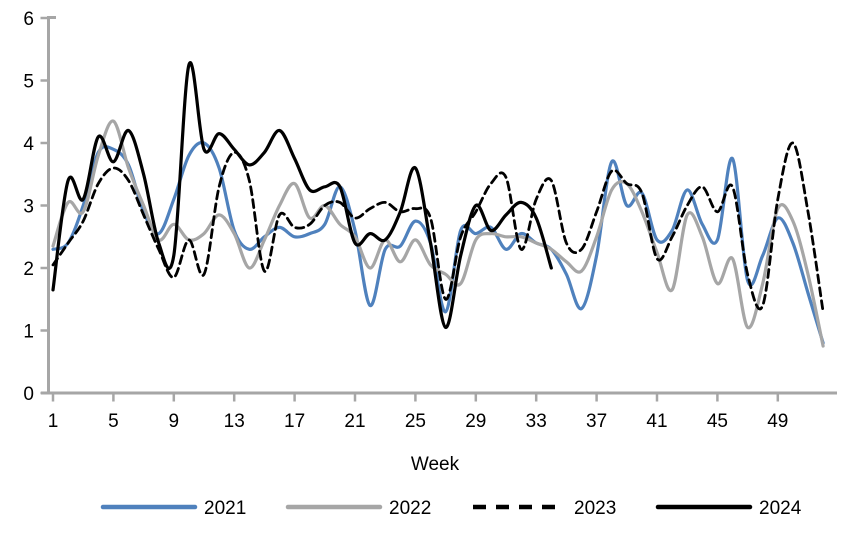 The image size is (852, 536). Describe the element at coordinates (475, 421) in the screenshot. I see `x-tick-label: 29` at that location.